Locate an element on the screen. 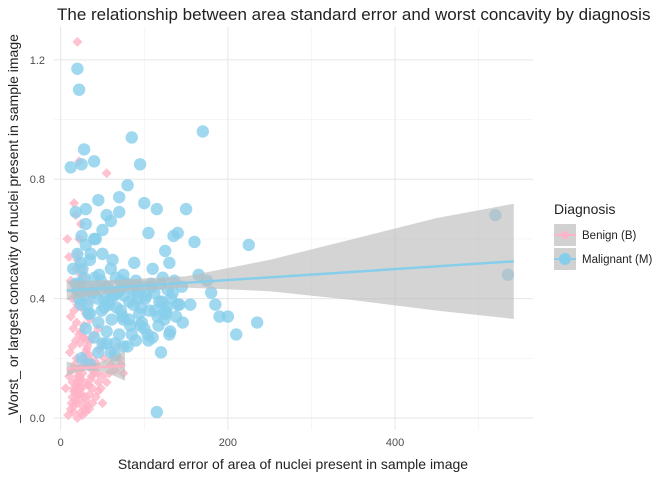 The image size is (672, 480). y-tick-label: 0.8 is located at coordinates (37, 180).